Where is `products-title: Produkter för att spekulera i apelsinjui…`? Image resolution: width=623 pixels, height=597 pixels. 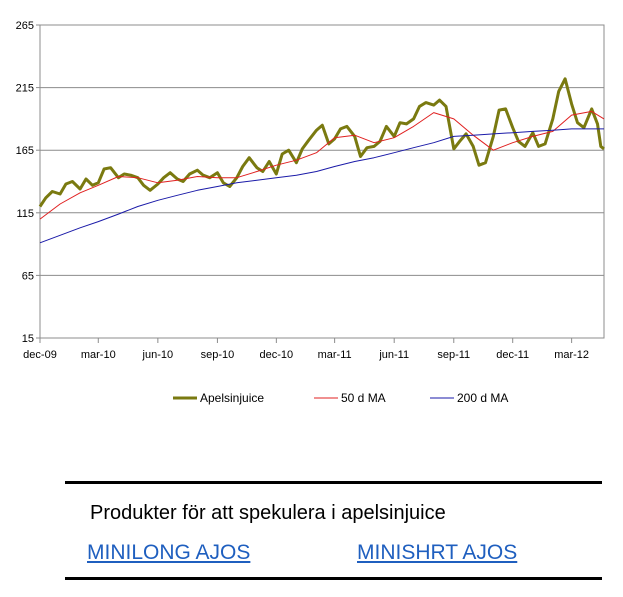
products-title: Produkter för att spekulera i apelsinjui… is located at coordinates (268, 513).